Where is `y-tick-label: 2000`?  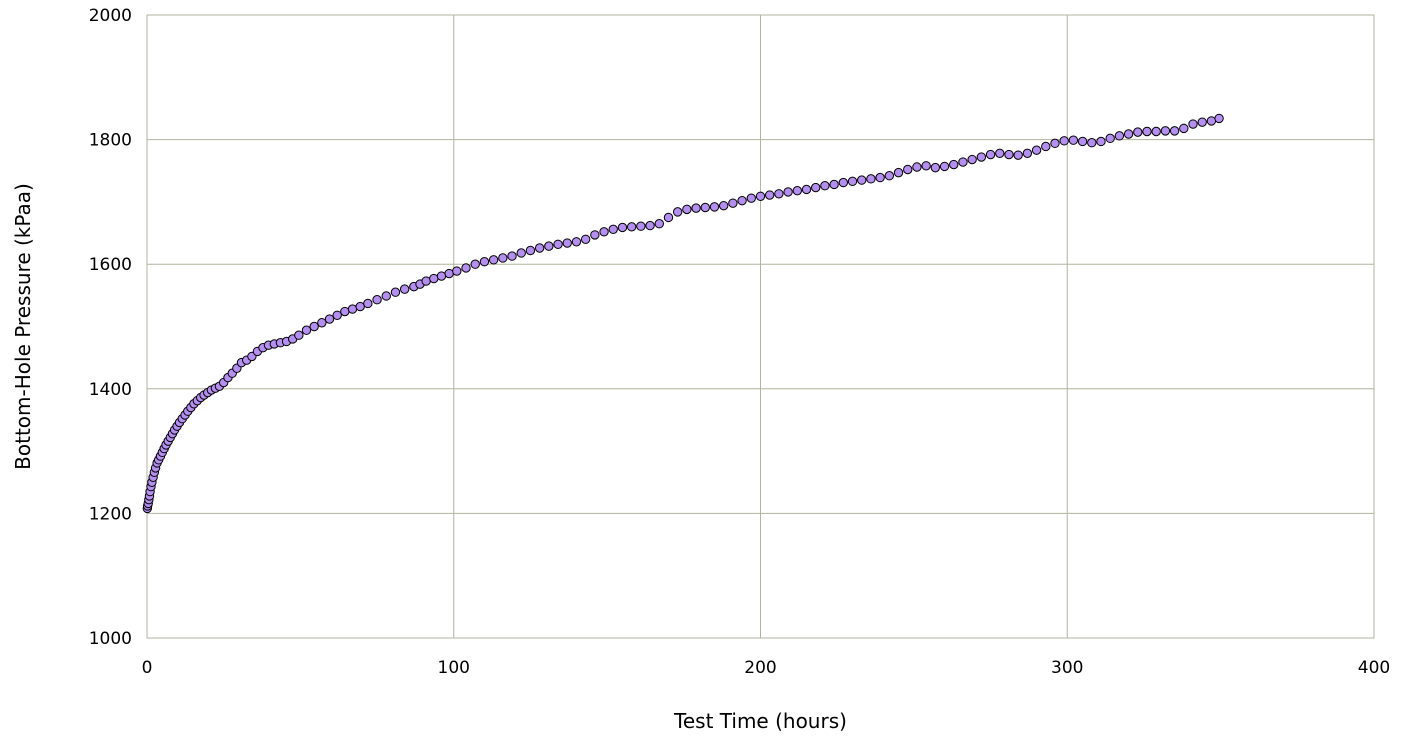 y-tick-label: 2000 is located at coordinates (110, 16).